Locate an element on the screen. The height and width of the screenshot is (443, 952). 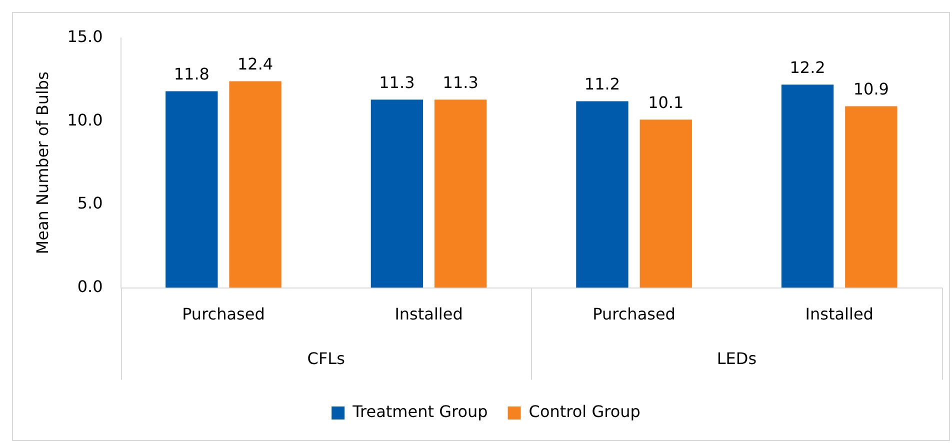
y-tick-label: 0.0 is located at coordinates (90, 286).